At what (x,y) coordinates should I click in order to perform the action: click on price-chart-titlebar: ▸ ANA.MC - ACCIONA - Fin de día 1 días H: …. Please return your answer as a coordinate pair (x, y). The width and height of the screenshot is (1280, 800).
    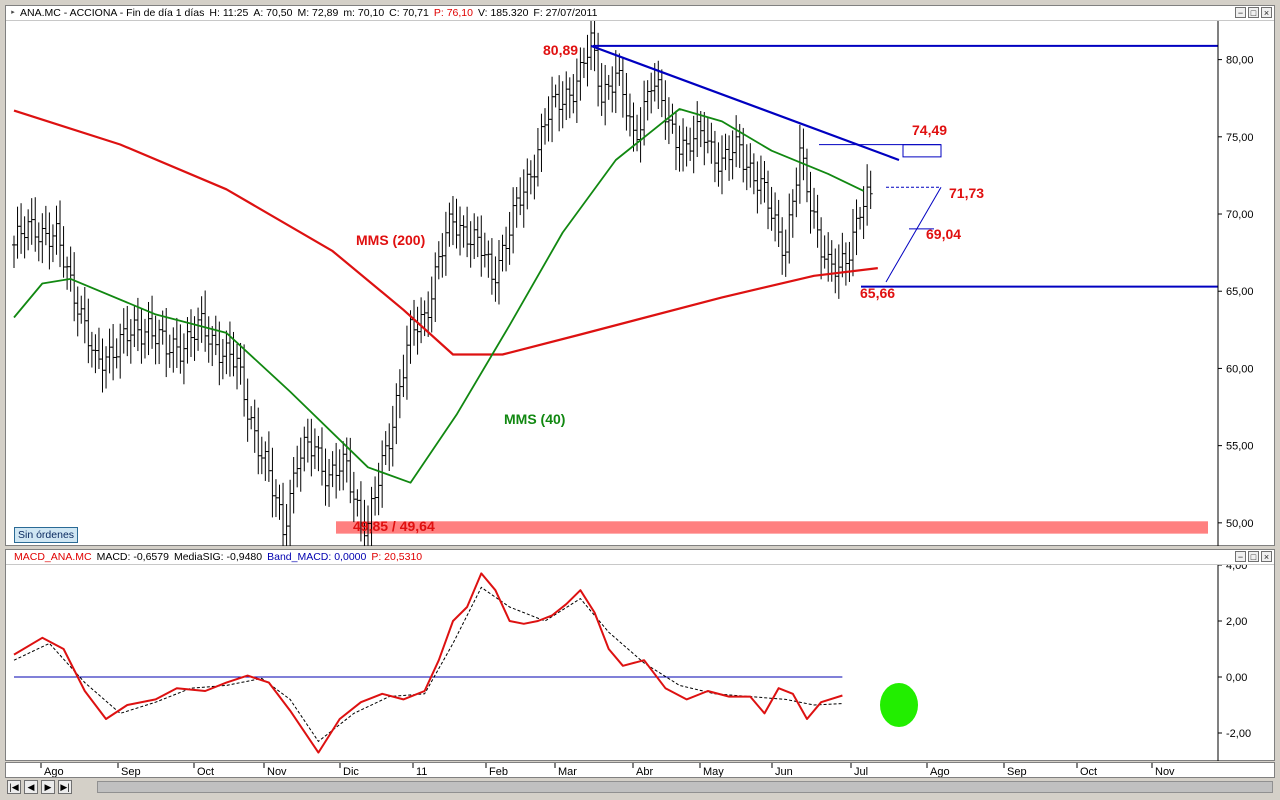
    Looking at the image, I should click on (640, 13).